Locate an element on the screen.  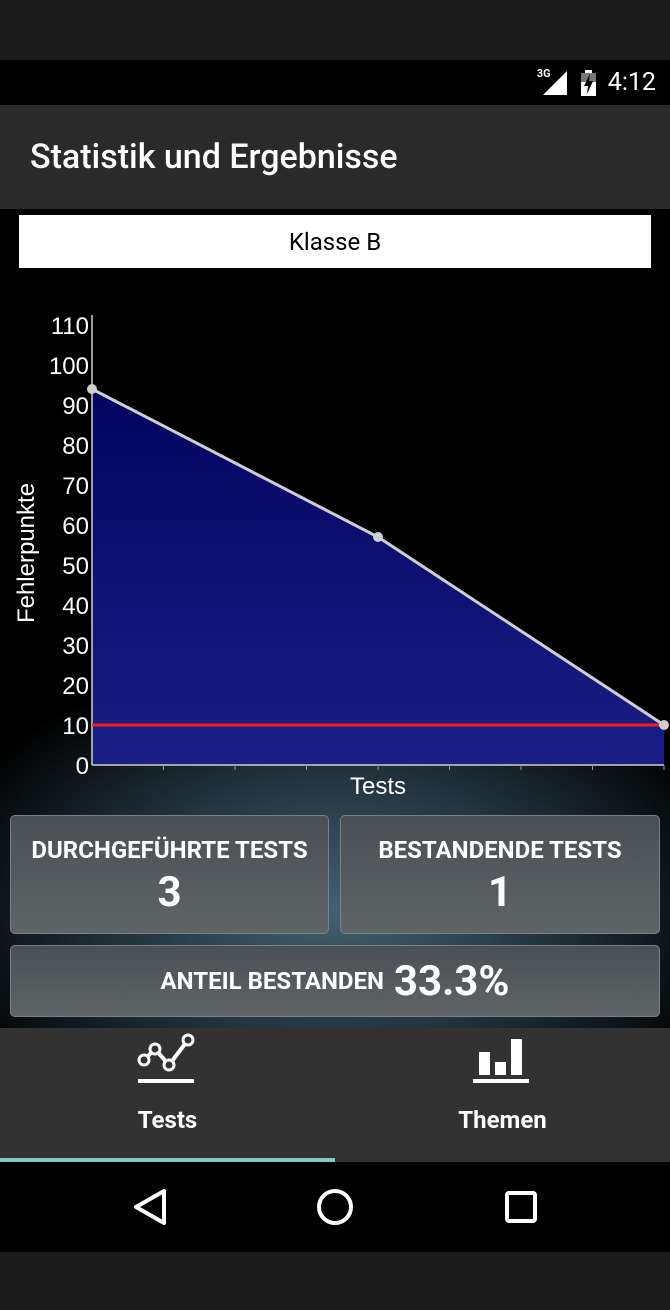
status-bar: 3G 4:12 is located at coordinates (335, 82).